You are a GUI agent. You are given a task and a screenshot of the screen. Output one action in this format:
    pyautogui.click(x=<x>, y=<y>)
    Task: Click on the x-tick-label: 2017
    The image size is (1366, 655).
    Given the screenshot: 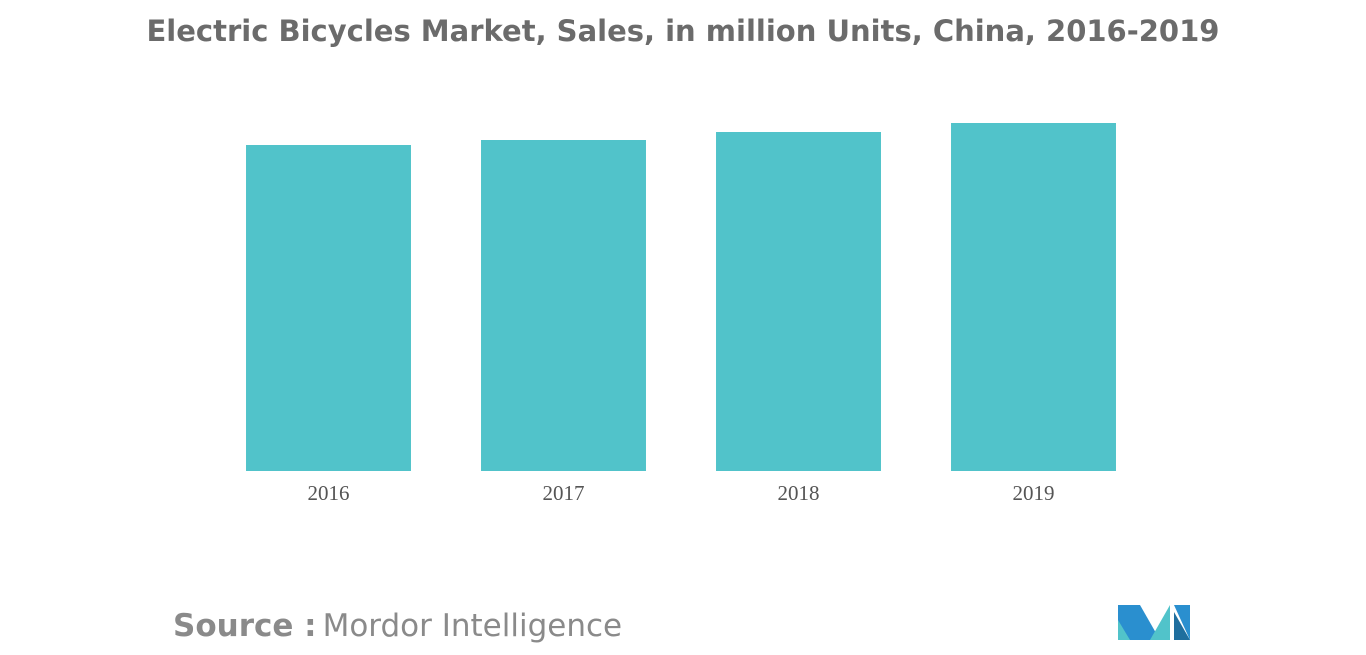 What is the action you would take?
    pyautogui.click(x=564, y=493)
    